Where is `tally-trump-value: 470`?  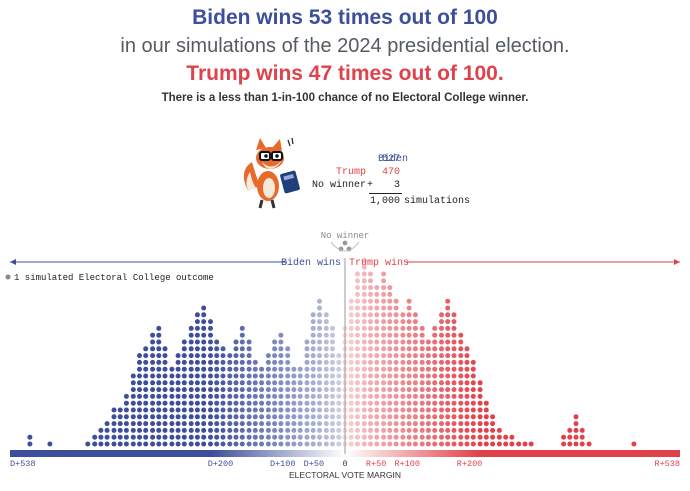
tally-trump-value: 470 is located at coordinates (390, 172).